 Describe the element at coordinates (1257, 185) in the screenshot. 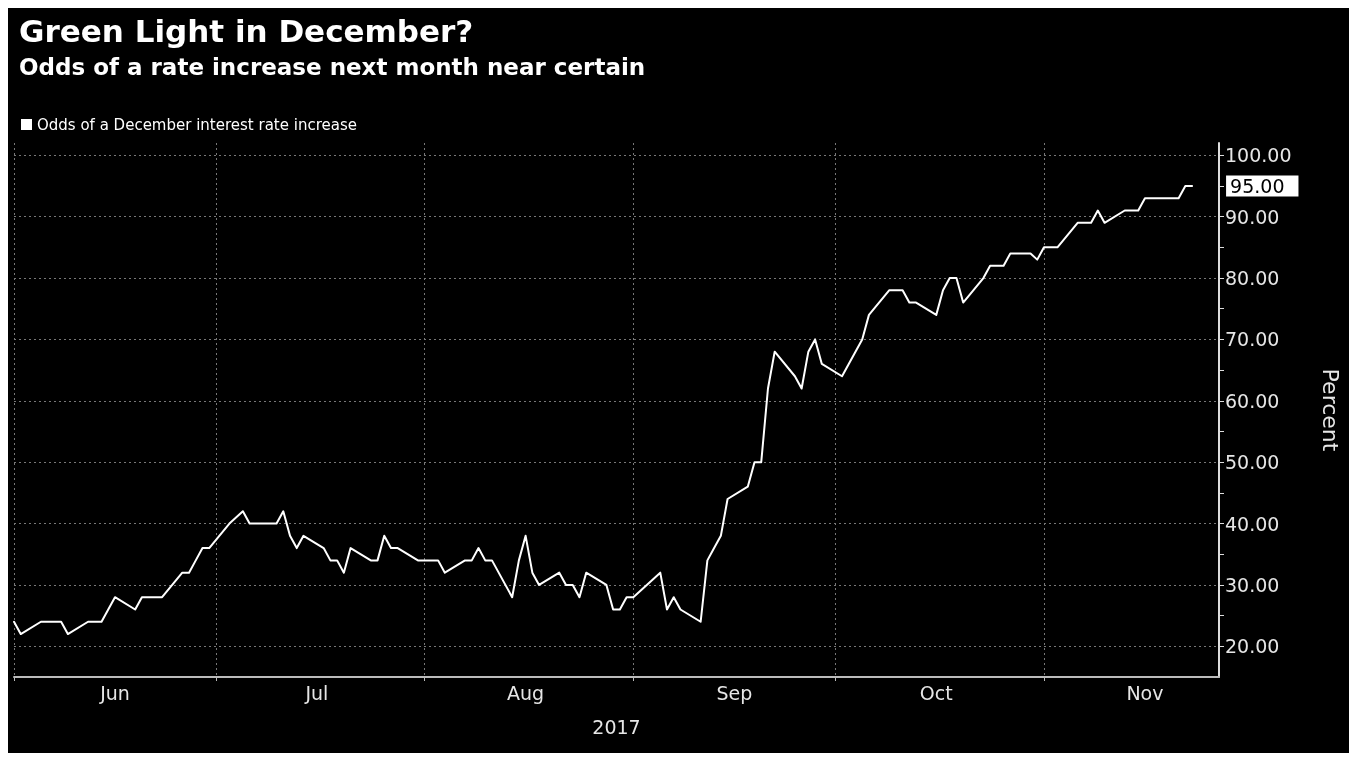

I see `annotation: 95.00` at that location.